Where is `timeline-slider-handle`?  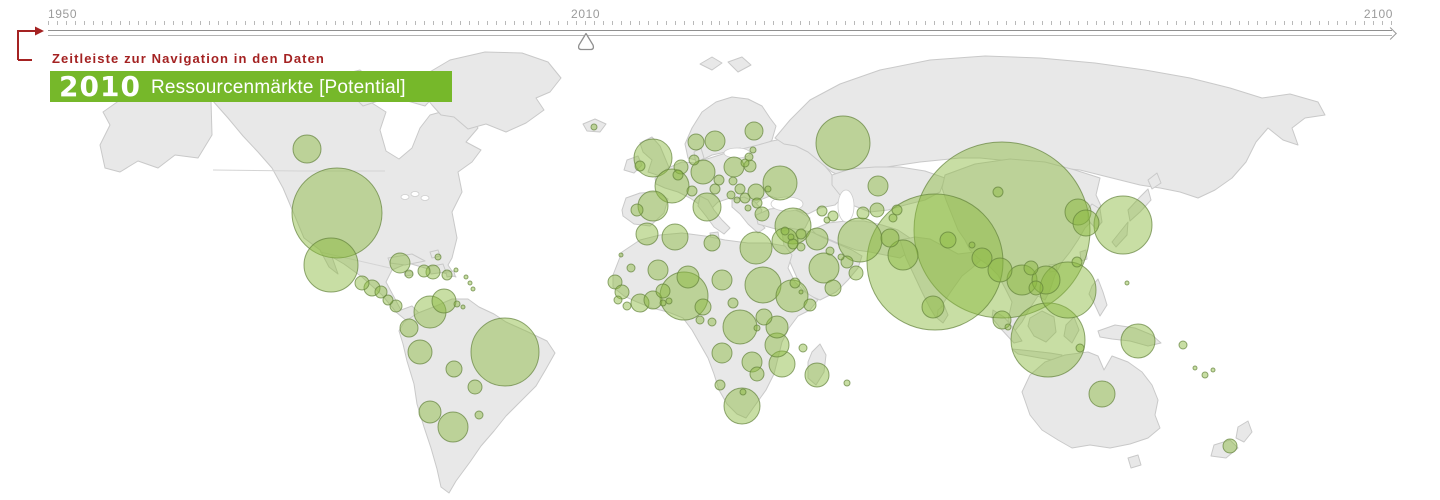 timeline-slider-handle is located at coordinates (586, 42).